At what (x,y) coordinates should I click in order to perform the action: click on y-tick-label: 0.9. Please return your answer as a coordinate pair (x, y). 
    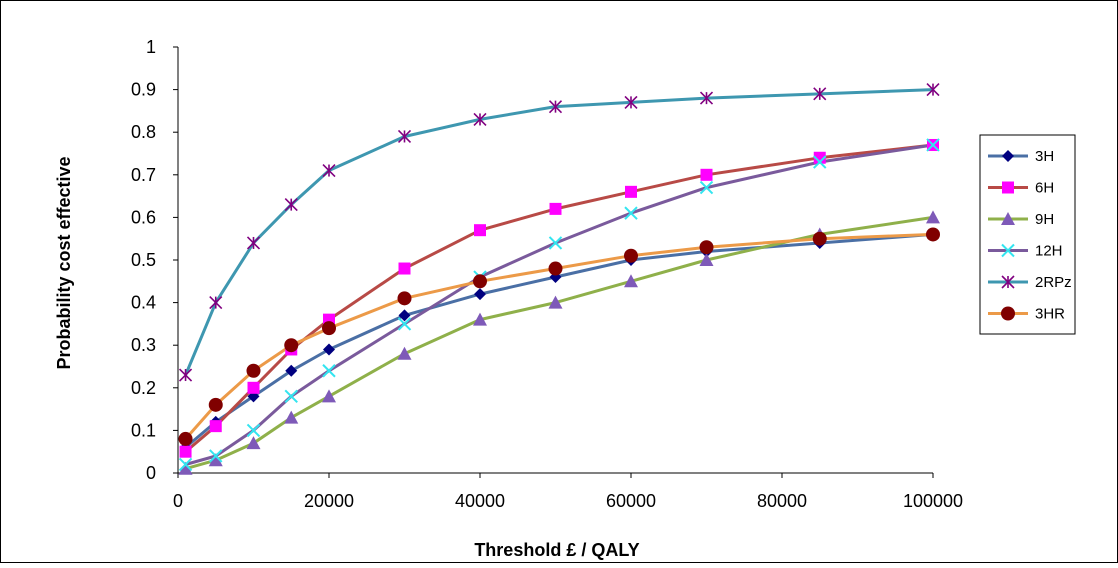
    Looking at the image, I should click on (143, 90).